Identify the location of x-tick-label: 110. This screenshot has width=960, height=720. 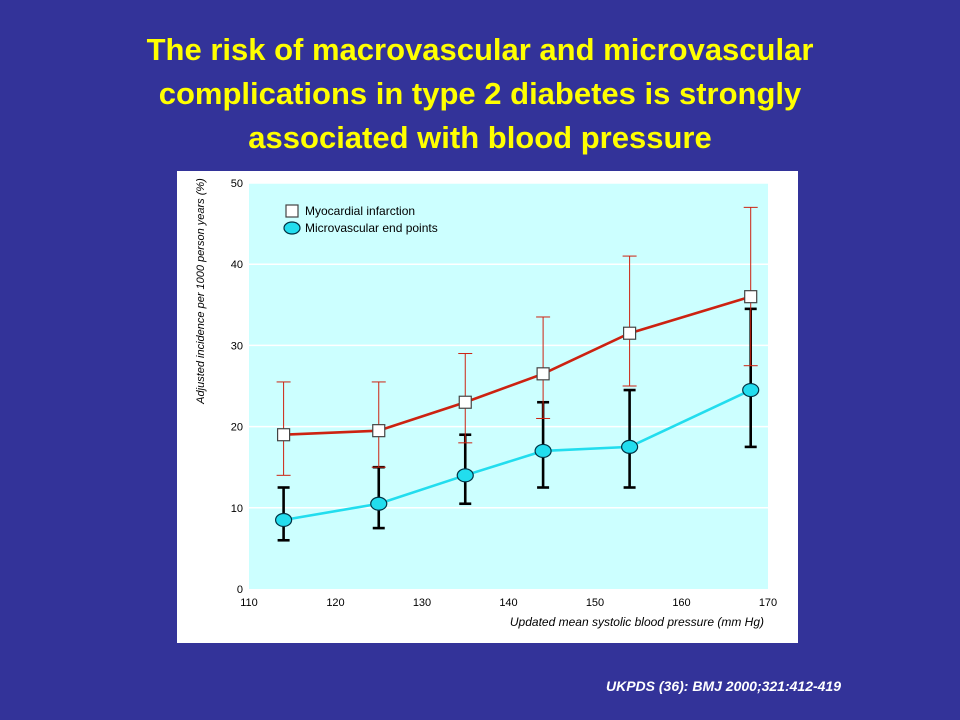
(249, 603).